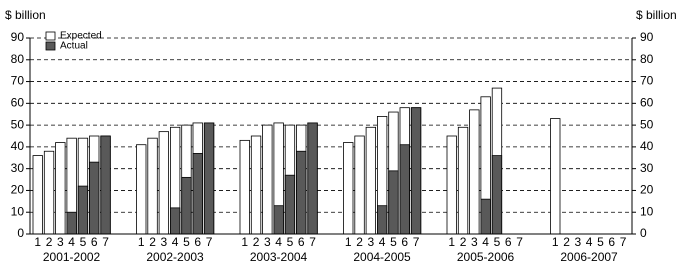 The width and height of the screenshot is (689, 273). What do you see at coordinates (647, 168) in the screenshot?
I see `y2-tick-label: 30` at bounding box center [647, 168].